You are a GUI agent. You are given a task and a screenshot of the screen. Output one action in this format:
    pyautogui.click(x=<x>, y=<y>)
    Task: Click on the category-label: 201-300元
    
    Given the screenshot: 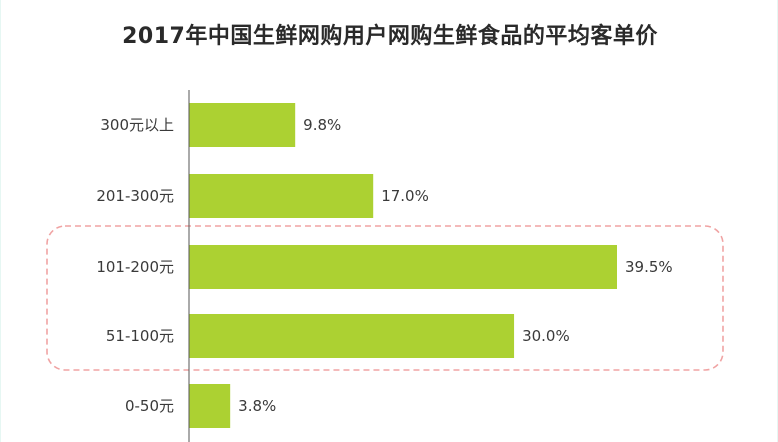 What is the action you would take?
    pyautogui.click(x=135, y=196)
    